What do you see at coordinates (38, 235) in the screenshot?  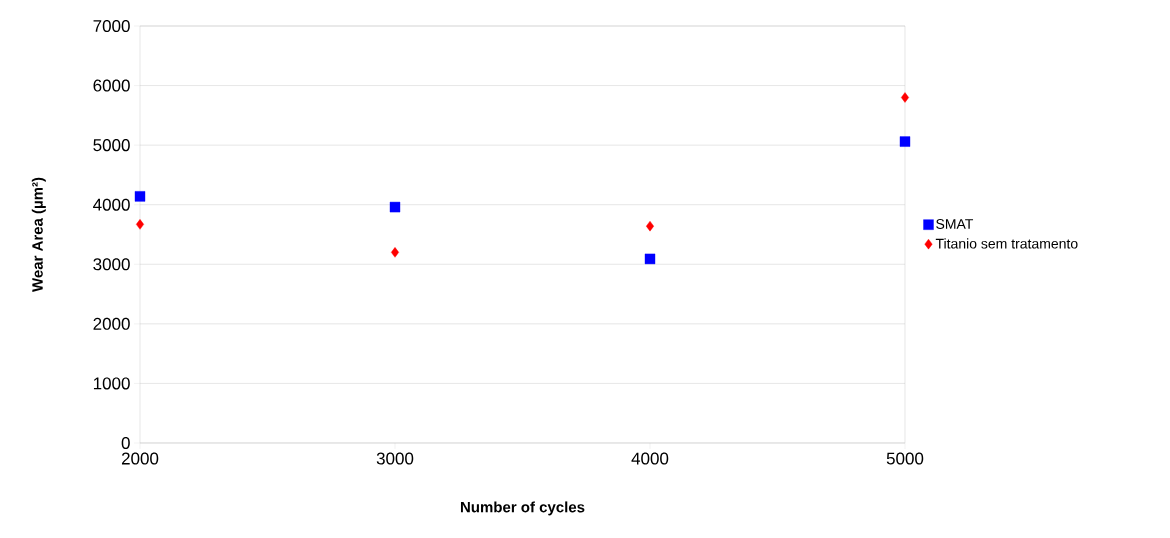 I see `y-axis-title: Wear Area (µm²)` at bounding box center [38, 235].